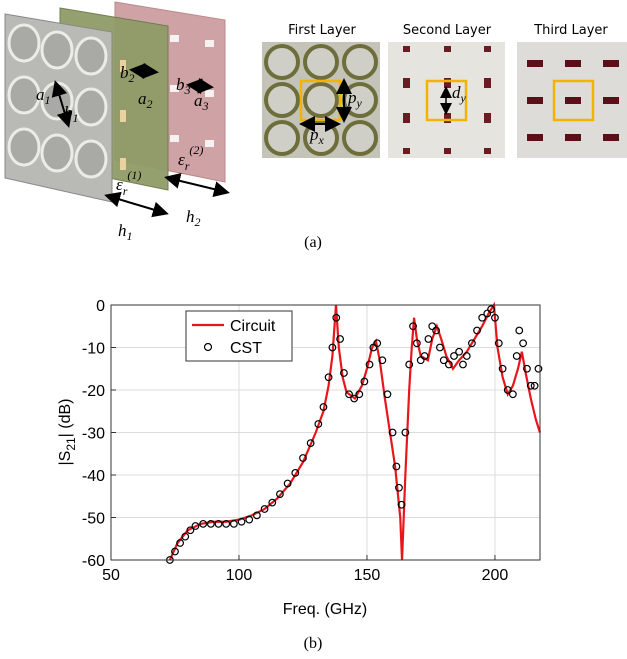 The width and height of the screenshot is (627, 659). What do you see at coordinates (57, 101) in the screenshot?
I see `rings` at bounding box center [57, 101].